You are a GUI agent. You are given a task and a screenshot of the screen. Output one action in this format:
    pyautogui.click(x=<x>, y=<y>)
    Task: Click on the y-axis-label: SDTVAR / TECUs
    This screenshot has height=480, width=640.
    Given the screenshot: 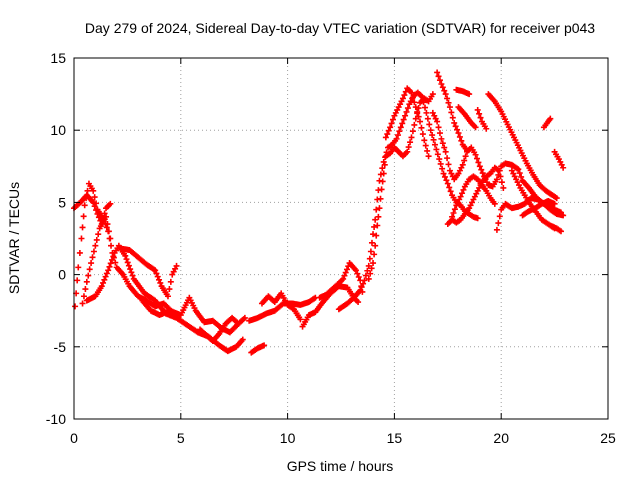 What is the action you would take?
    pyautogui.click(x=14, y=238)
    